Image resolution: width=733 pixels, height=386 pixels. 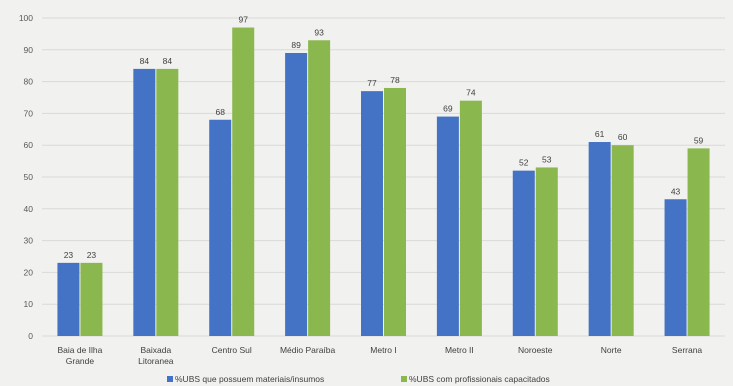 What do you see at coordinates (448, 109) in the screenshot?
I see `data-label: 69` at bounding box center [448, 109].